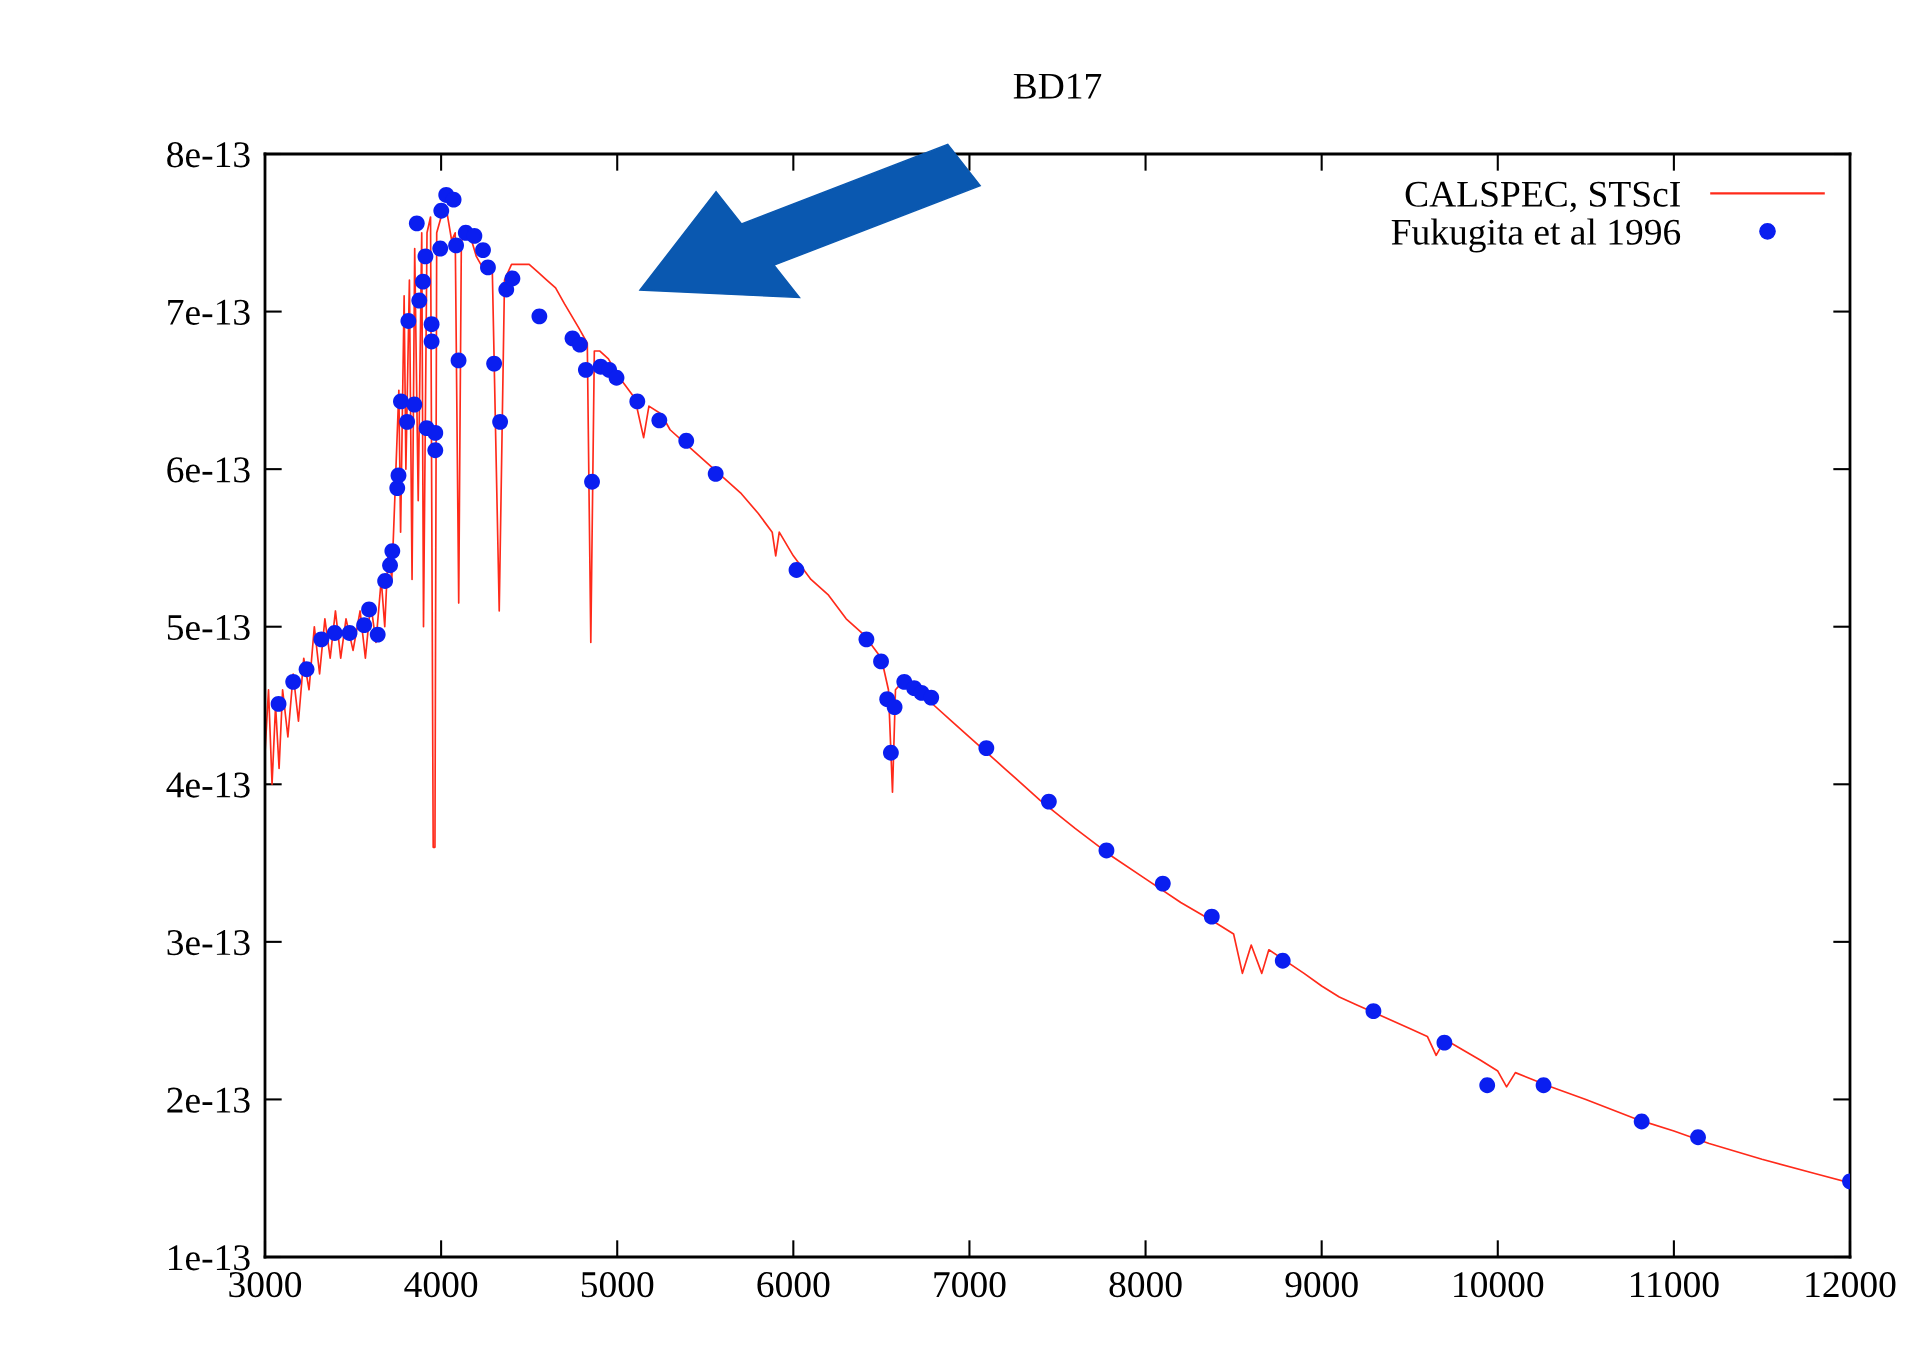 The width and height of the screenshot is (1921, 1345). Describe the element at coordinates (1851, 1284) in the screenshot. I see `x-tick-label: 12000` at that location.